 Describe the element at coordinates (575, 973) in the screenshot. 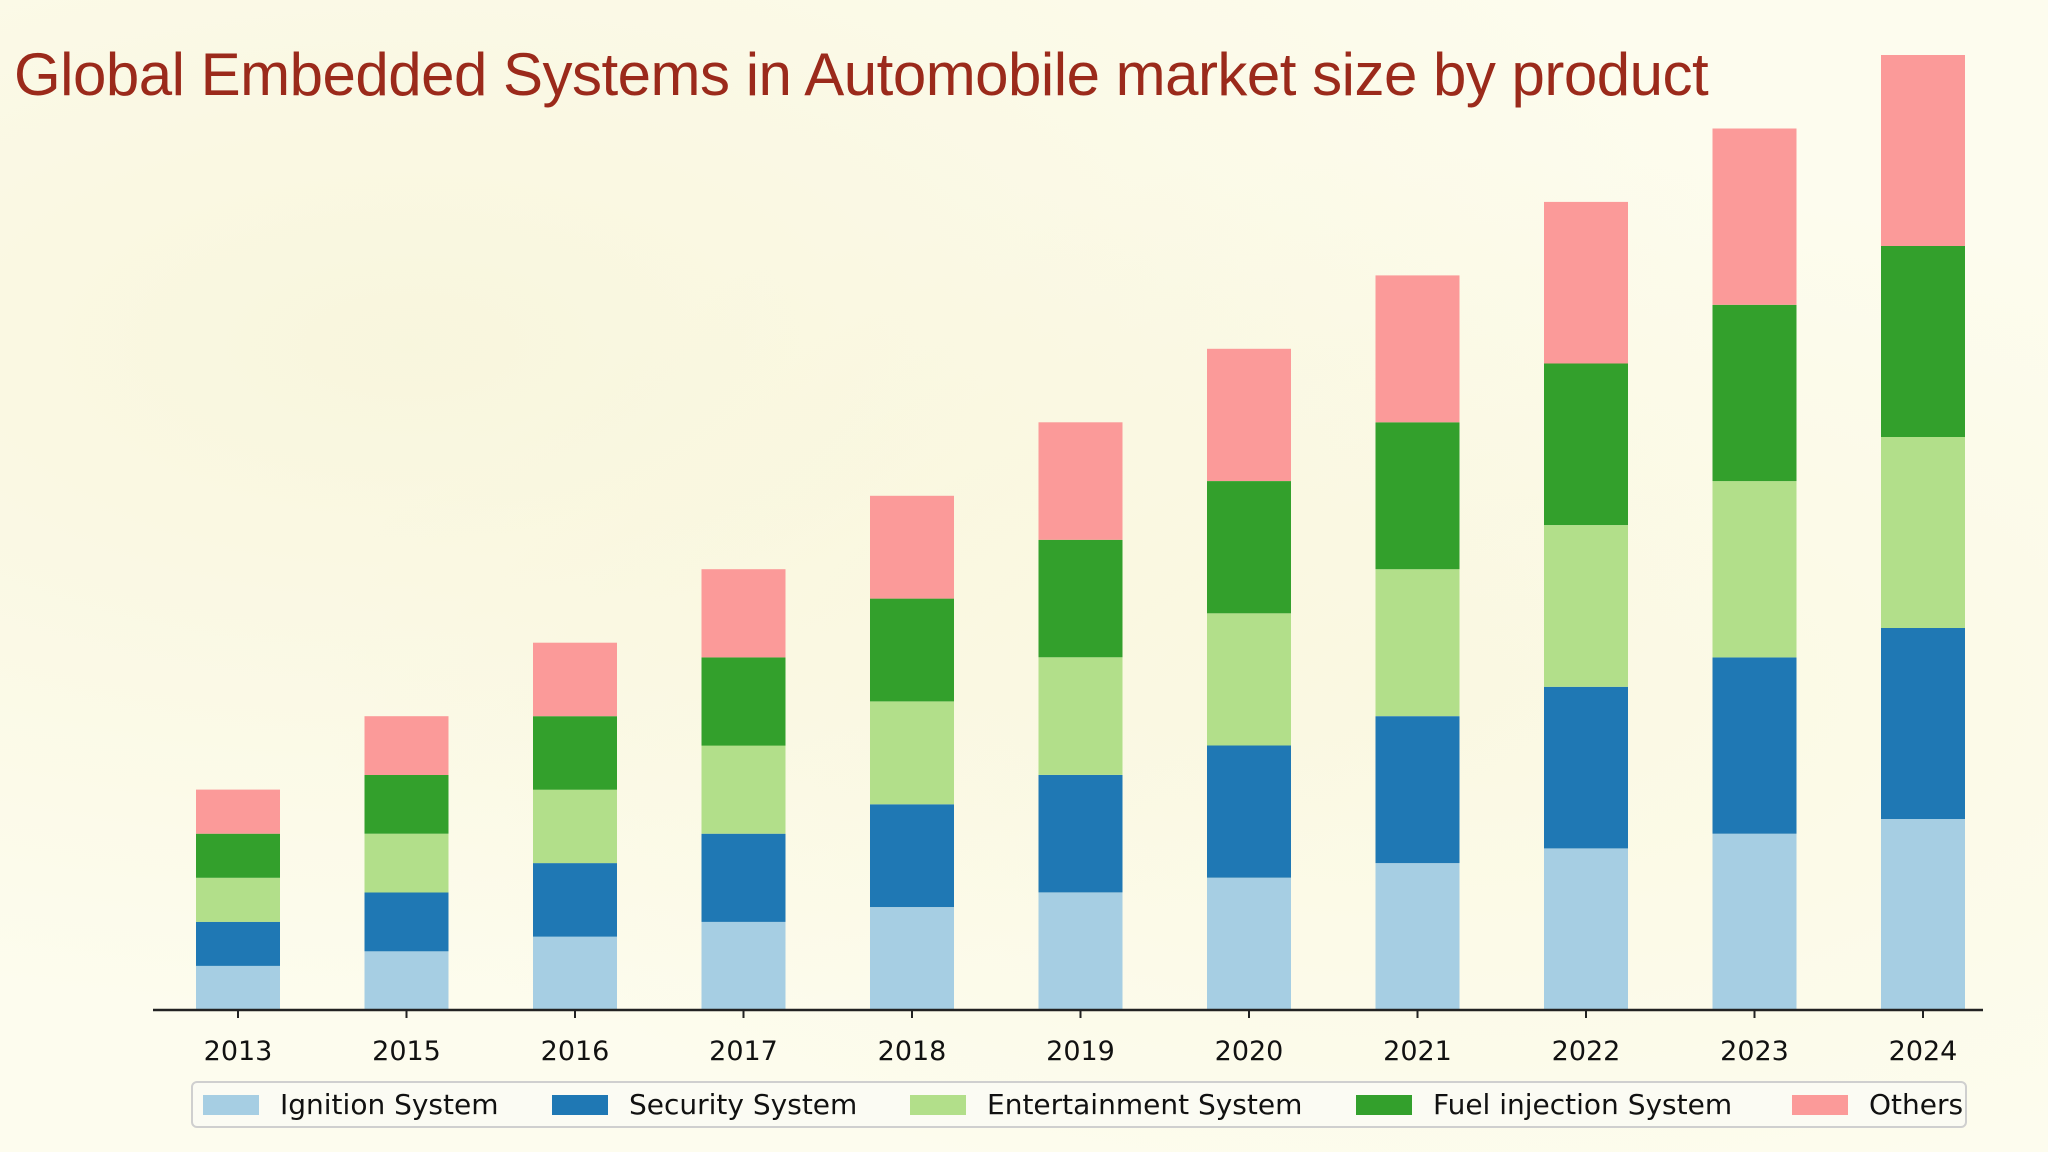

I see `bar-segment-ignition-system-2016` at that location.